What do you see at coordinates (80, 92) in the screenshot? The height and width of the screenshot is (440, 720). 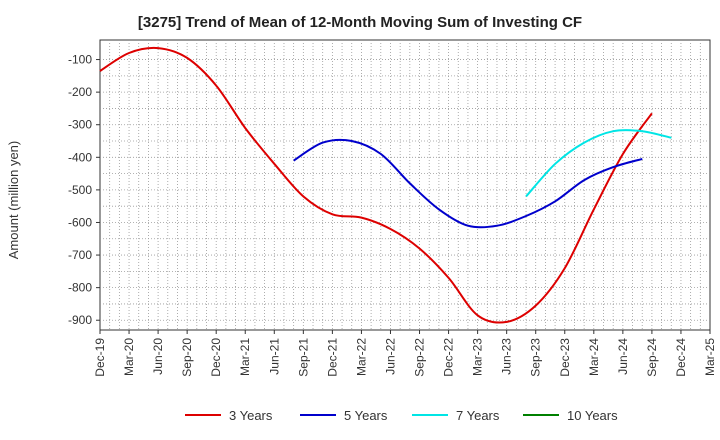 I see `y-tick-label: -200` at bounding box center [80, 92].